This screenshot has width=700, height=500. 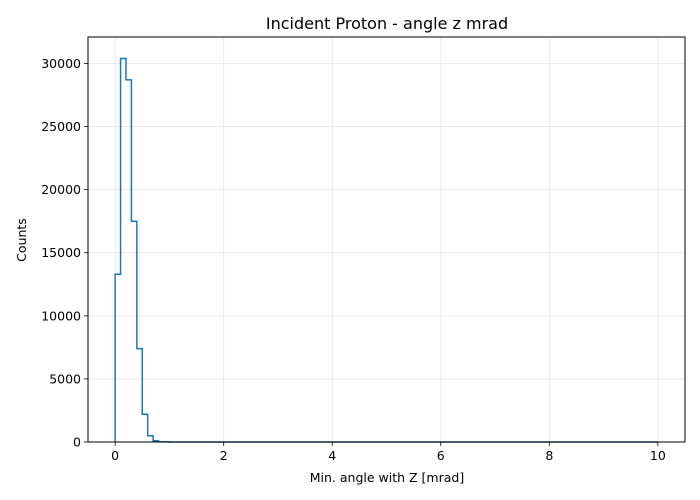 What do you see at coordinates (77, 442) in the screenshot?
I see `y-tick-label: 0` at bounding box center [77, 442].